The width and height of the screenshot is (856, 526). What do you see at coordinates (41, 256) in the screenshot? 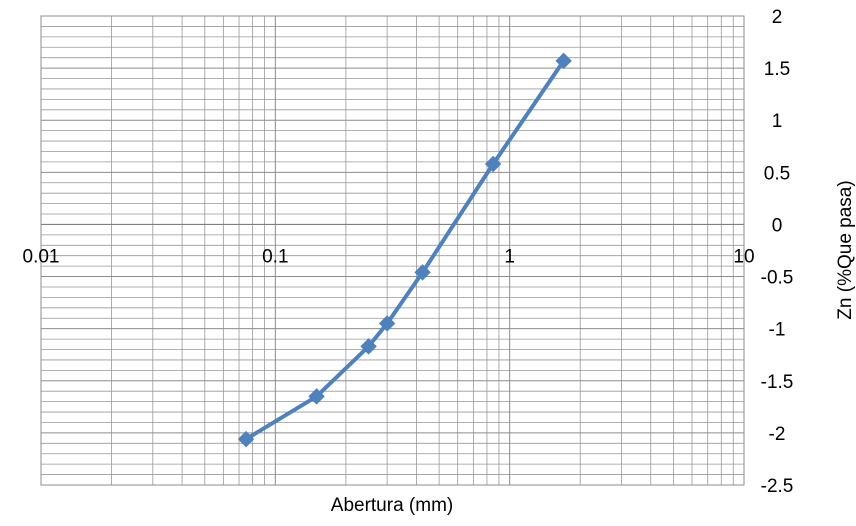
I see `x-tick-label: 0.01` at bounding box center [41, 256].